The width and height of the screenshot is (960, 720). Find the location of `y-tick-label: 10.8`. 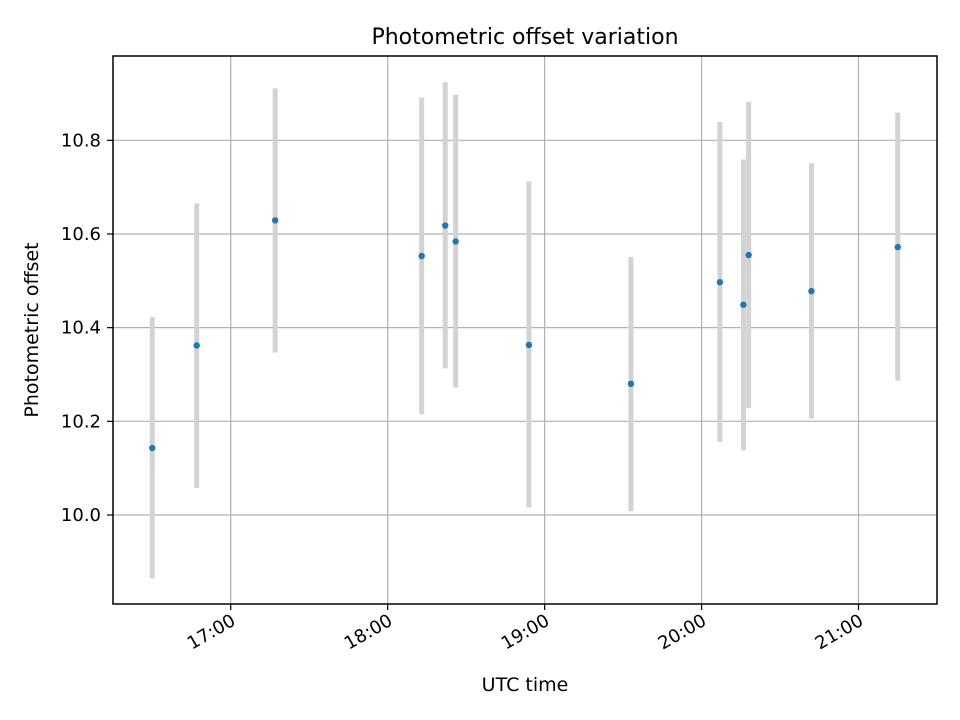

y-tick-label: 10.8 is located at coordinates (81, 140).